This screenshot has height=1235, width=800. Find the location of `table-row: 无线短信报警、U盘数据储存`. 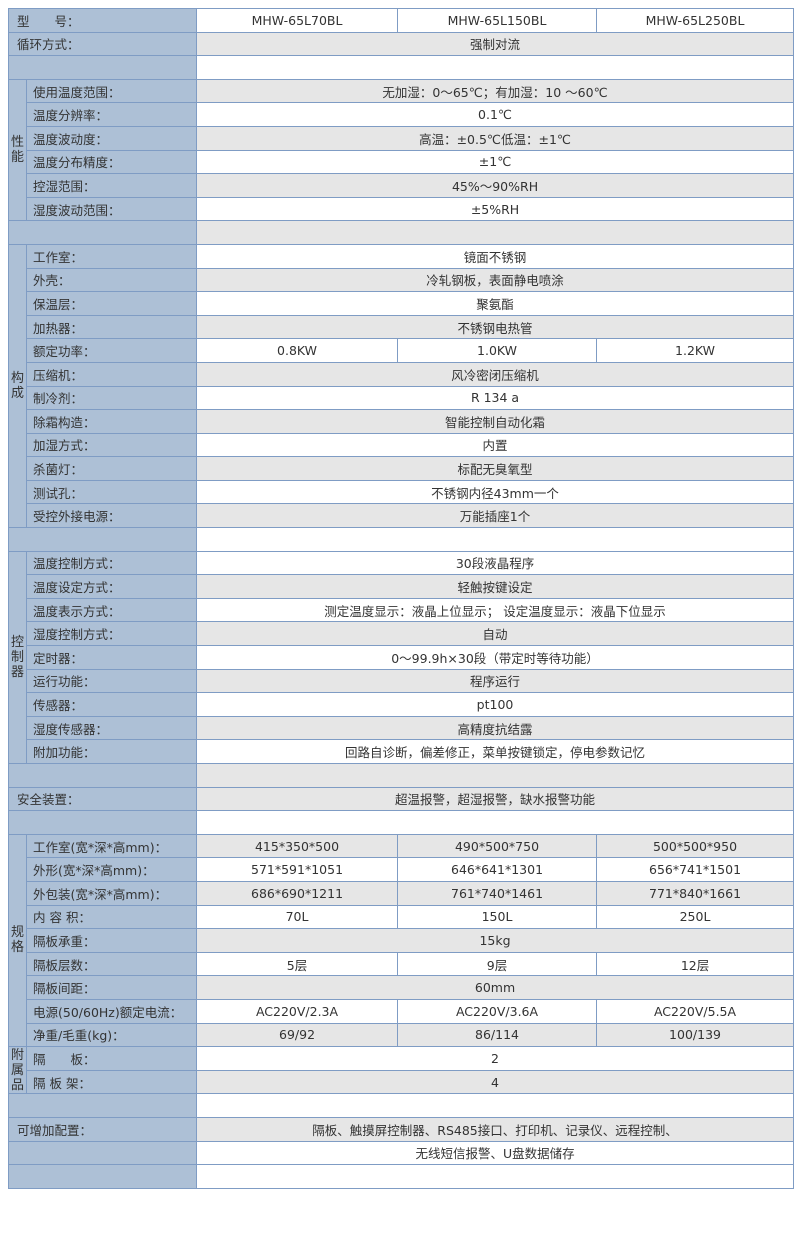

table-row: 无线短信报警、U盘数据储存 is located at coordinates (401, 1153).